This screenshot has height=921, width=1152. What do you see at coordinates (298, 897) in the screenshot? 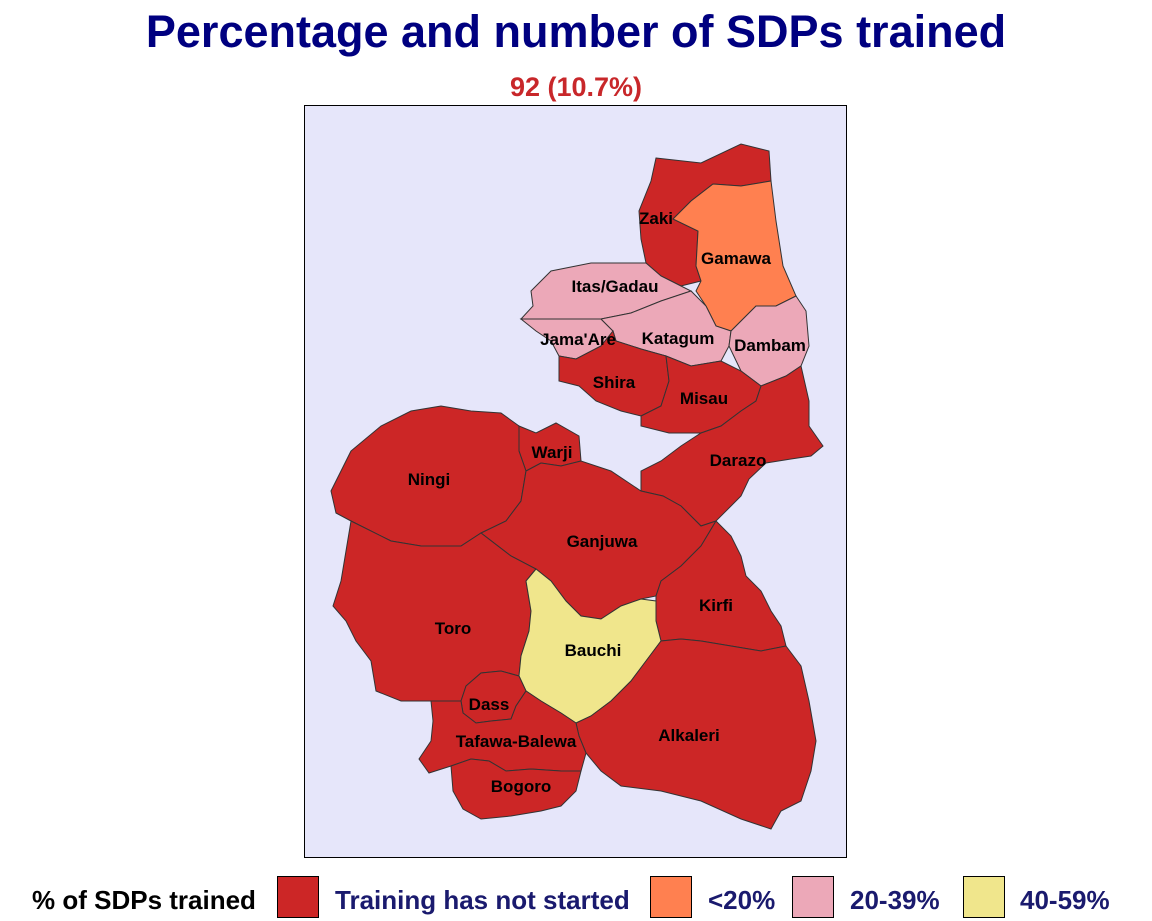
I see `legend-swatch-not-started` at bounding box center [298, 897].